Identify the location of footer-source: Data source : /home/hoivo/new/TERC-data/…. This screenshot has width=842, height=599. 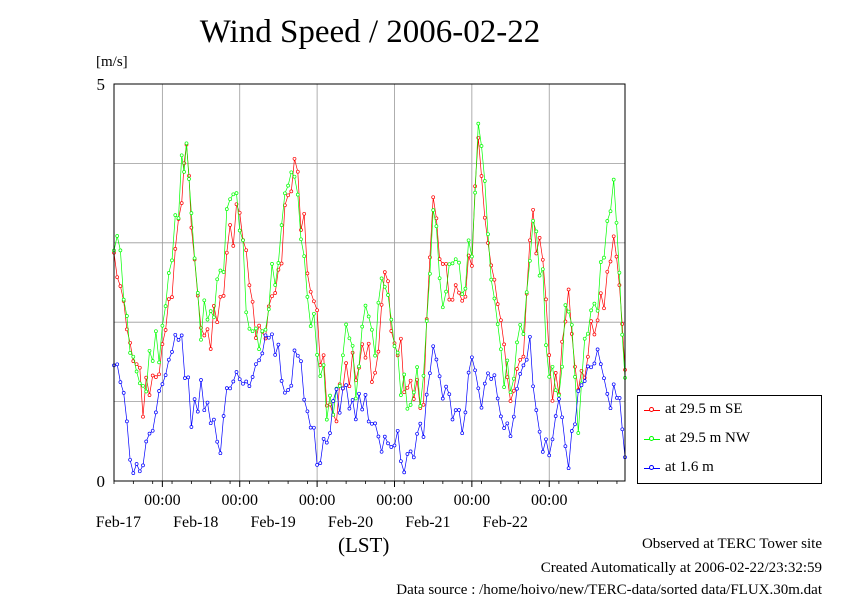
(609, 590).